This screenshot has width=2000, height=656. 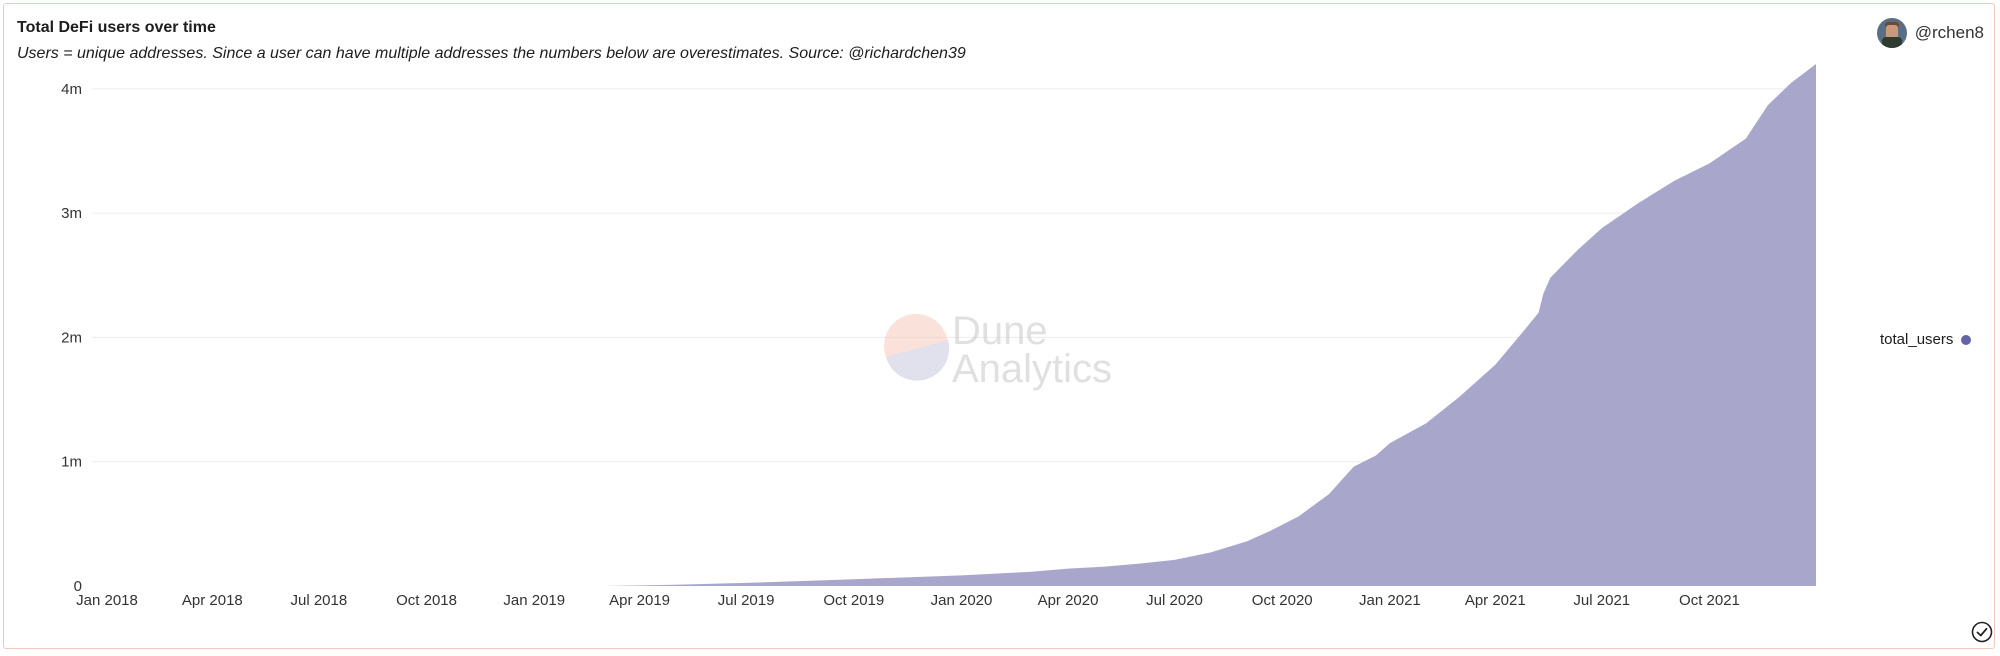 I want to click on x-tick-label: Jul 2019, so click(x=746, y=600).